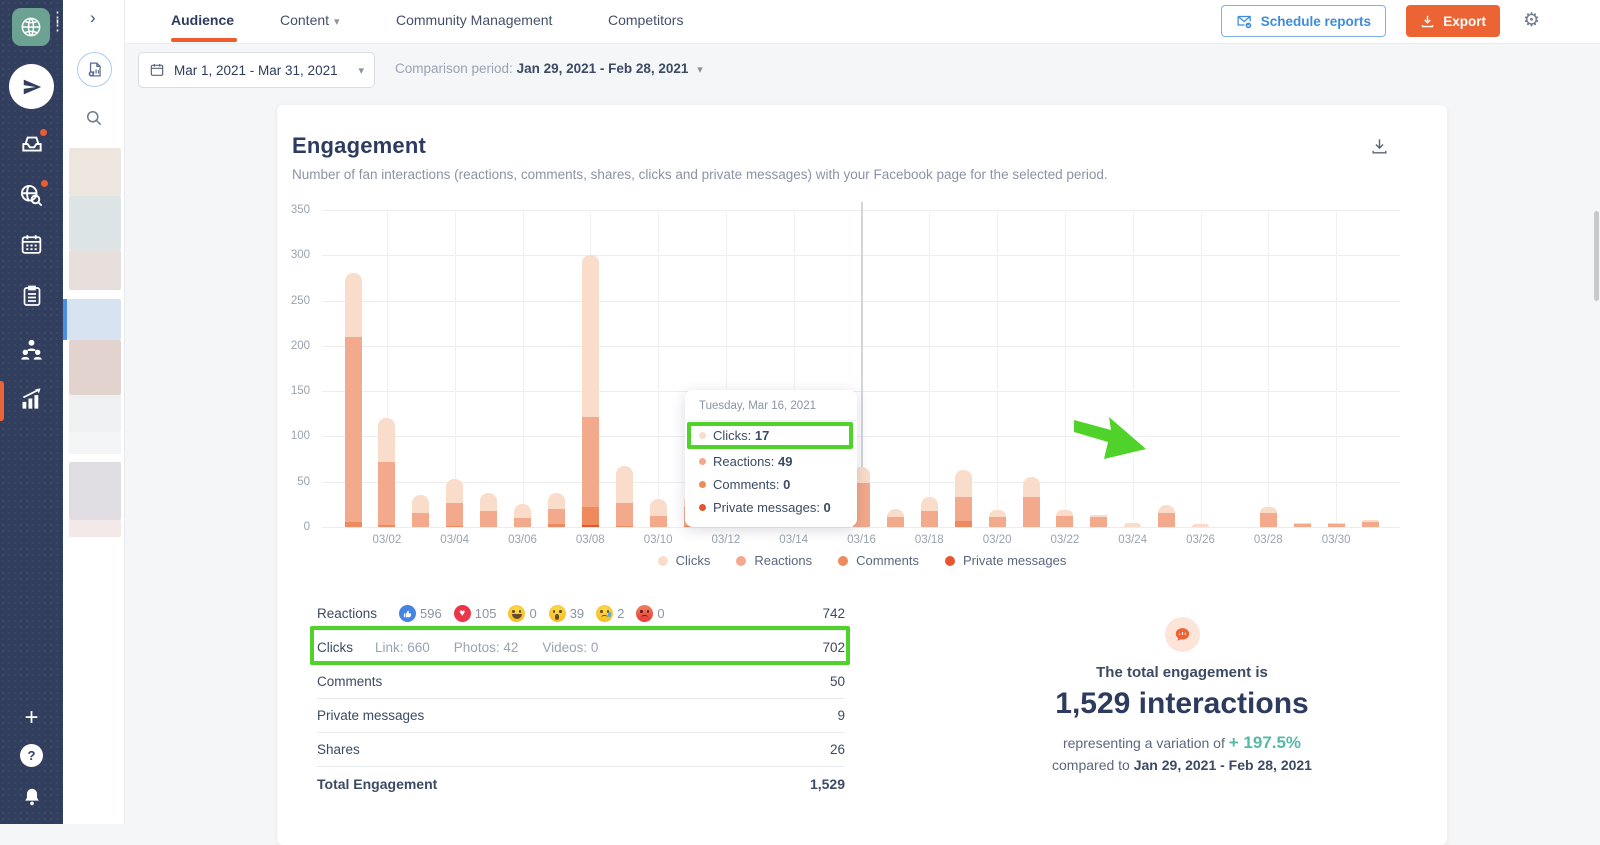 The height and width of the screenshot is (845, 1600). I want to click on add-report-button, so click(94, 69).